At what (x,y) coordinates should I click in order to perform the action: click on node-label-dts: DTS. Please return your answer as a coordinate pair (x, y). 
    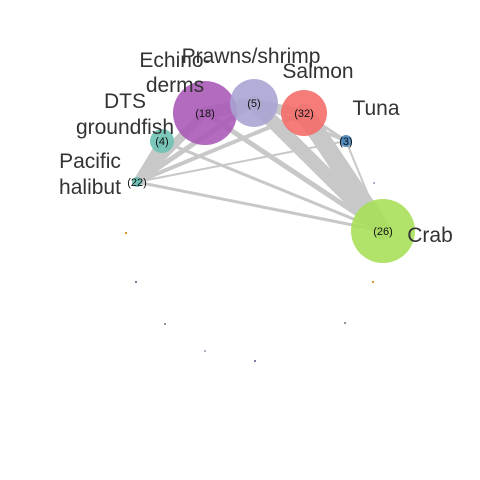
    Looking at the image, I should click on (125, 101).